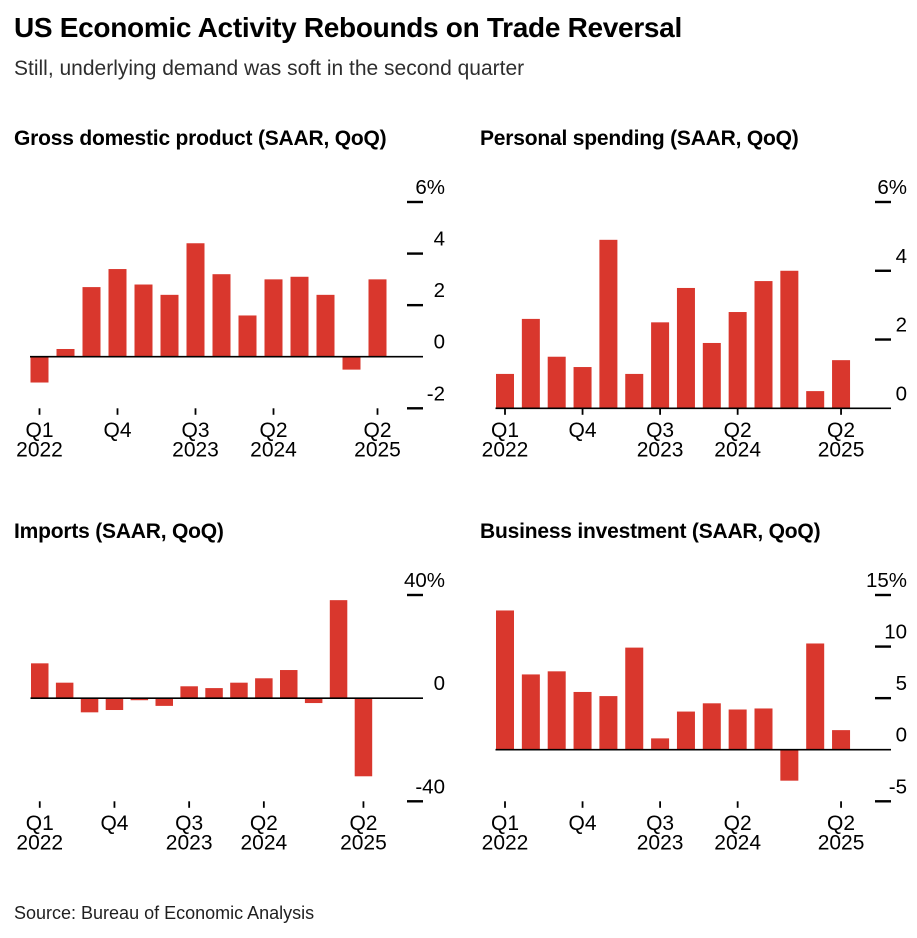 This screenshot has width=917, height=938. What do you see at coordinates (351, 363) in the screenshot?
I see `bar-q1-2025` at bounding box center [351, 363].